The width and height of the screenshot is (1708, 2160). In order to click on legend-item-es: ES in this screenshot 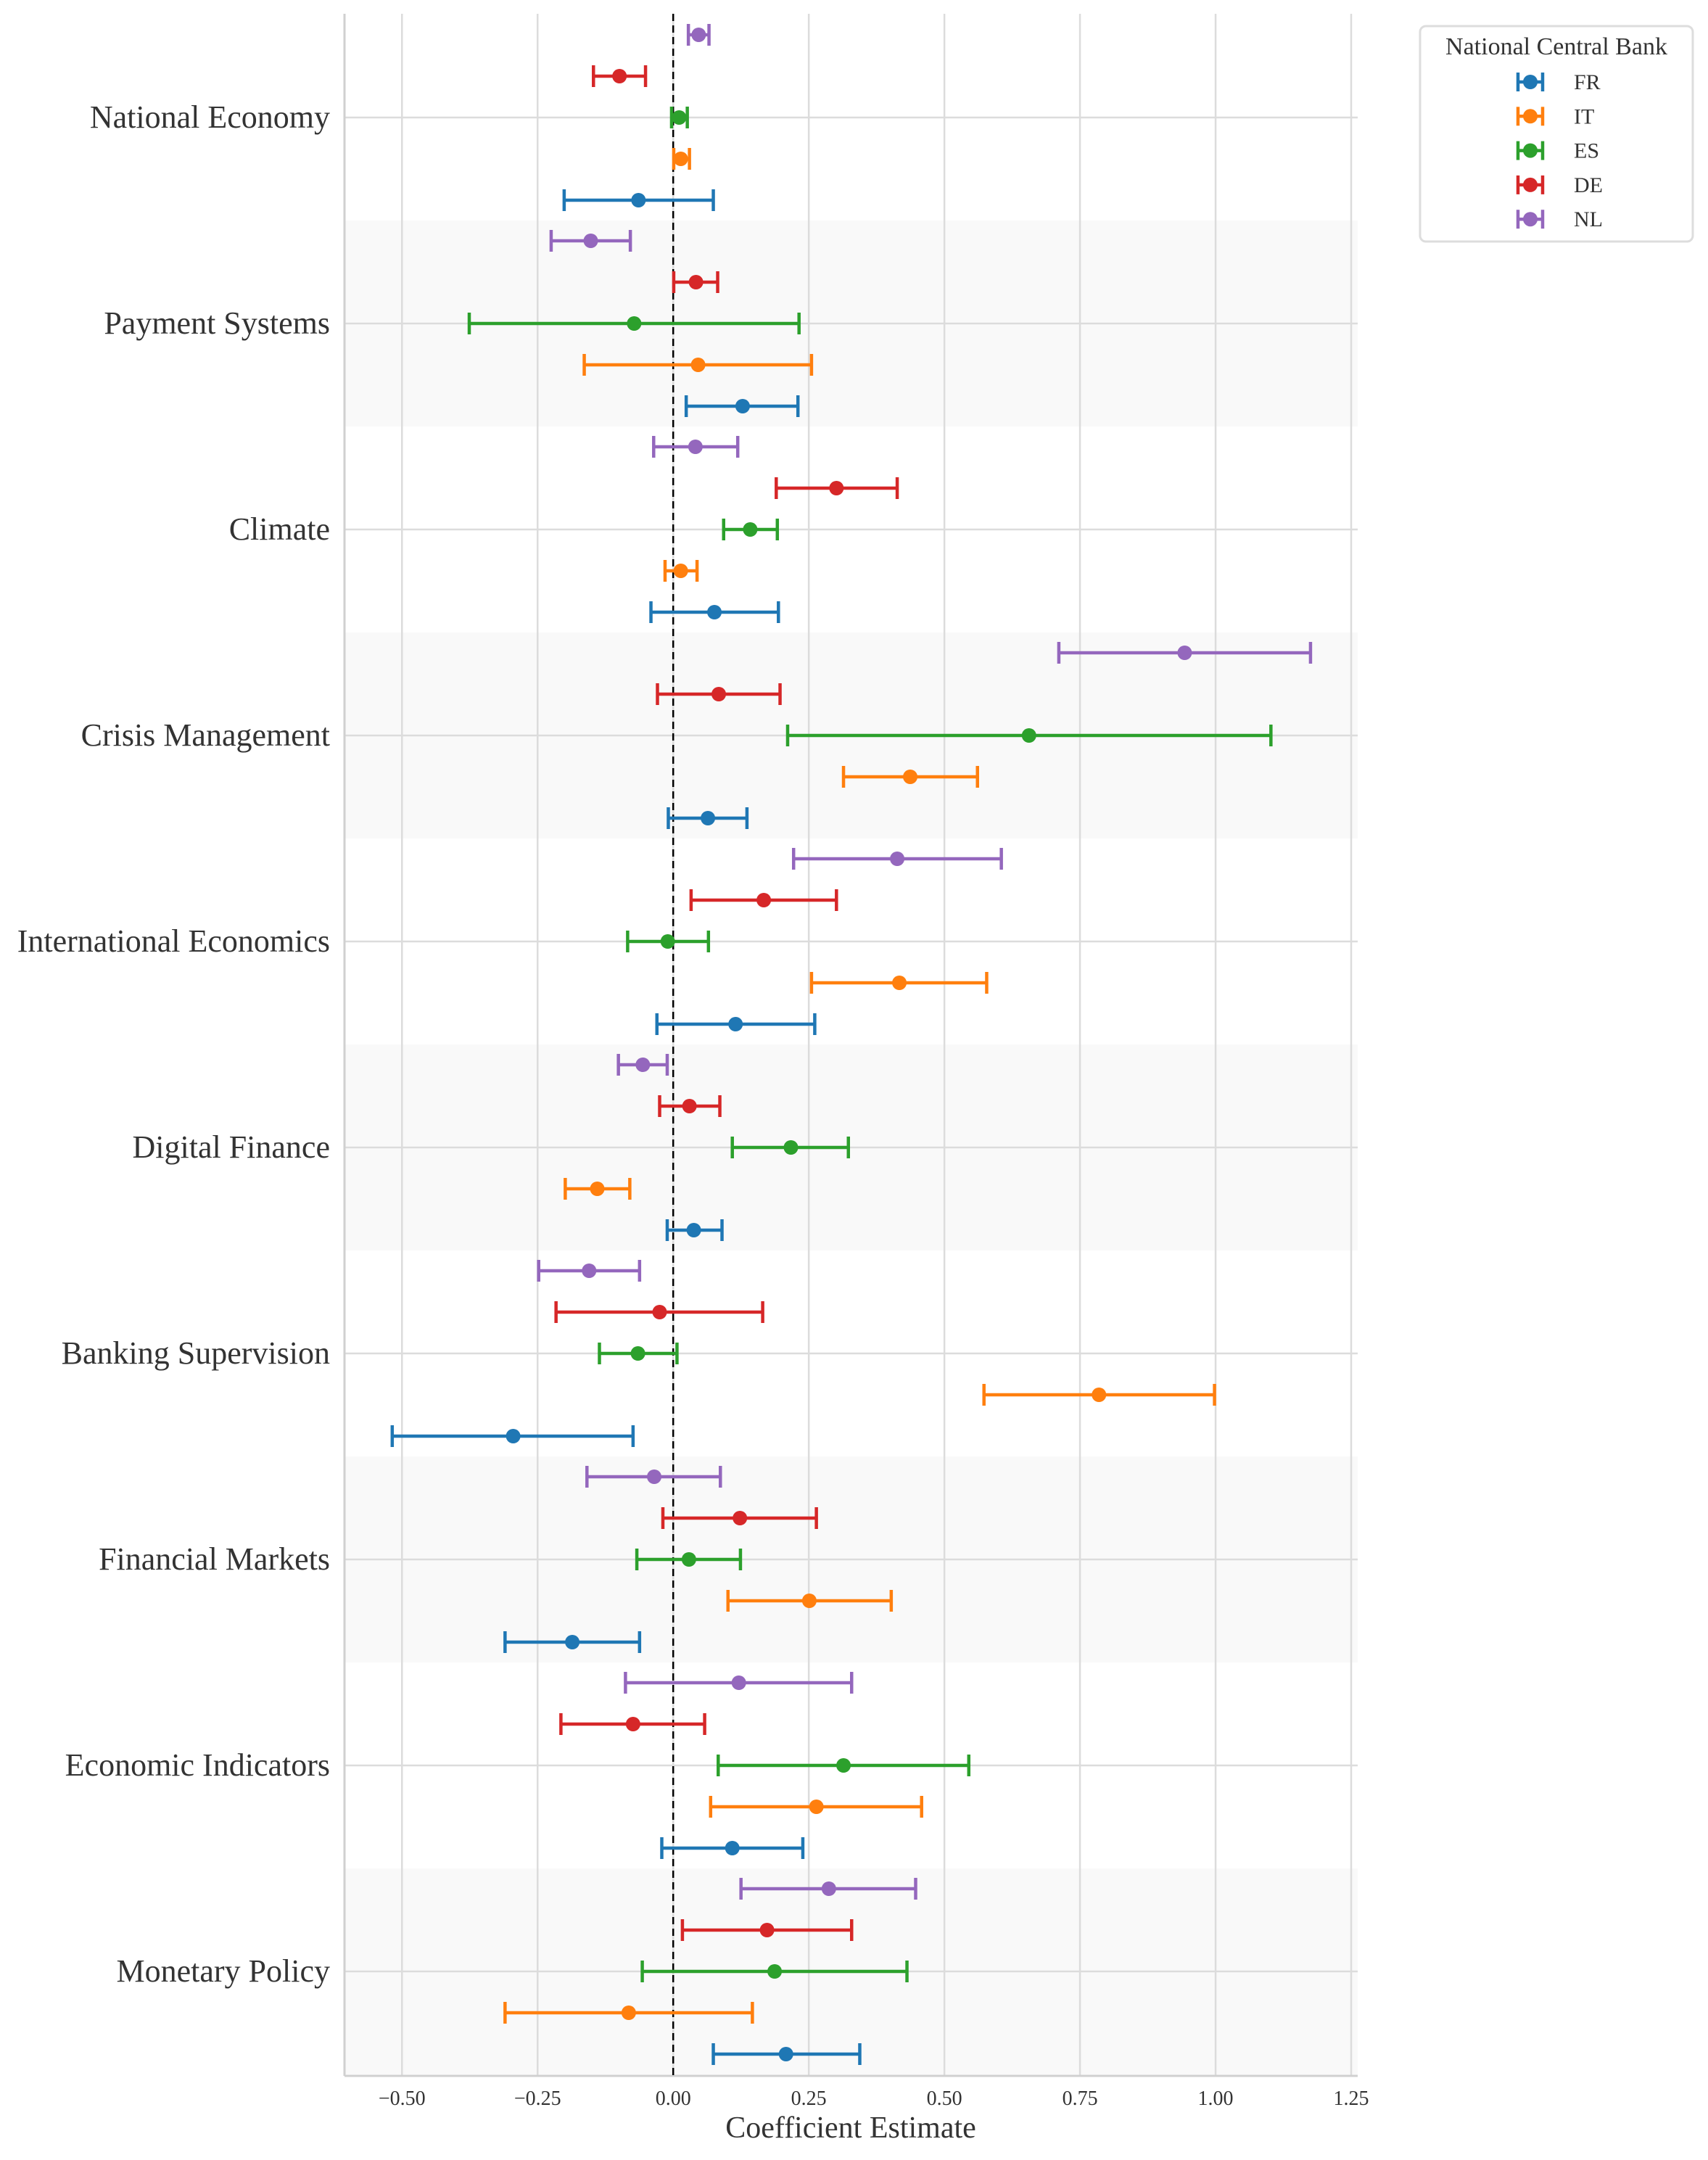, I will do `click(1557, 151)`.